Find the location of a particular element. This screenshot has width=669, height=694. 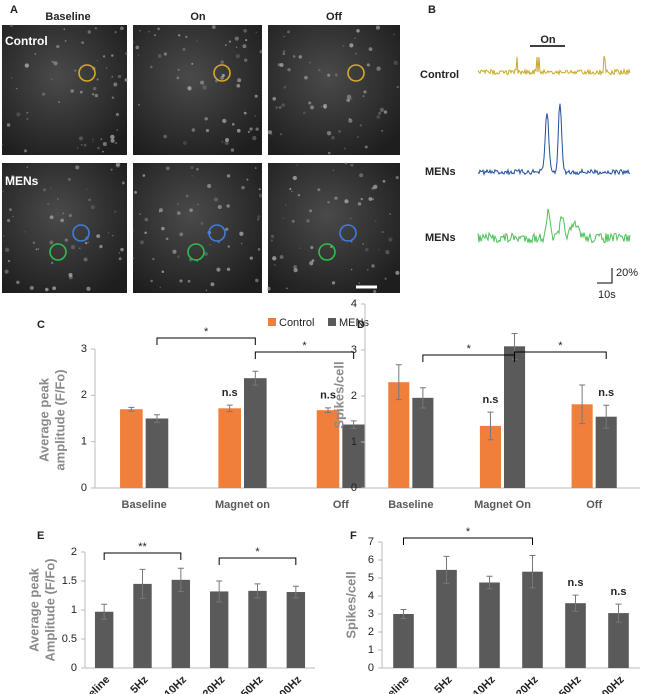

significance-label: * is located at coordinates (469, 349).